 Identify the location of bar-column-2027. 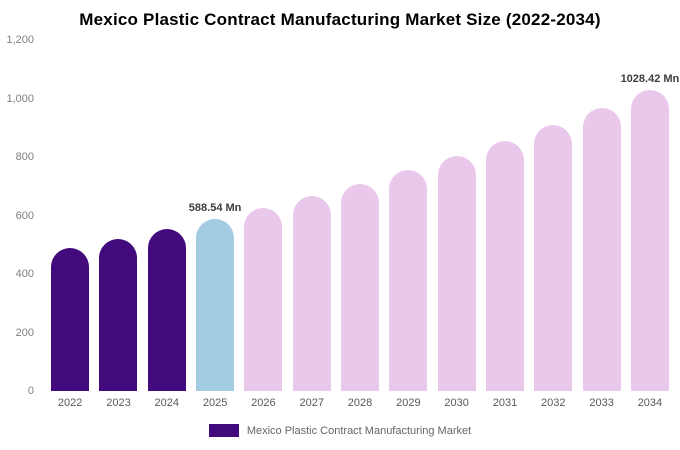
(312, 215).